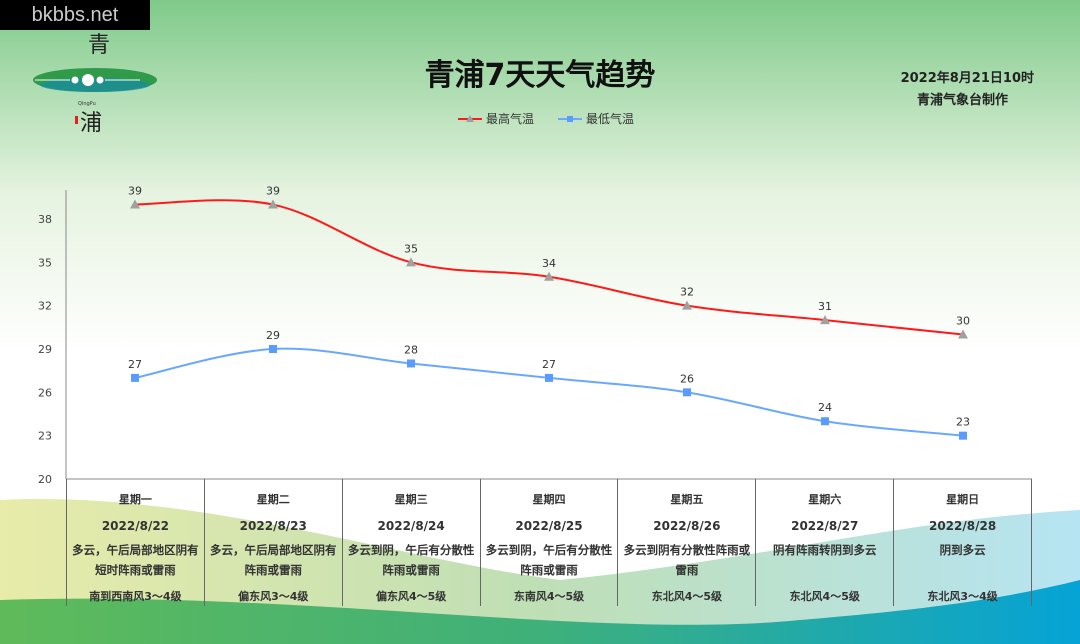  I want to click on legend-high: 最高气温, so click(496, 118).